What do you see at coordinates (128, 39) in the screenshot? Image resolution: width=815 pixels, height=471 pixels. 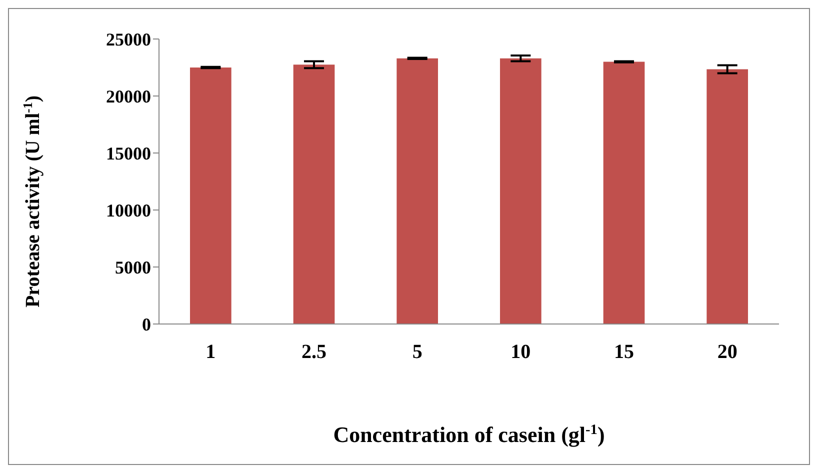 I see `y-tick-label: 25000` at bounding box center [128, 39].